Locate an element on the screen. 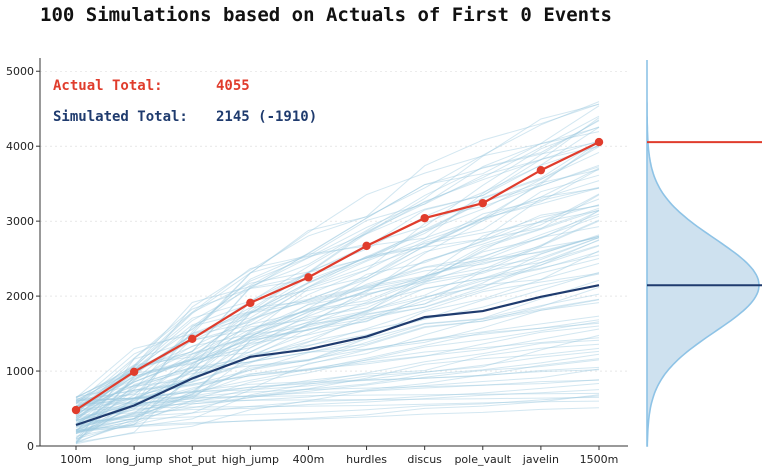 The height and width of the screenshot is (473, 768). y-tick-label: 2000 is located at coordinates (20, 296).